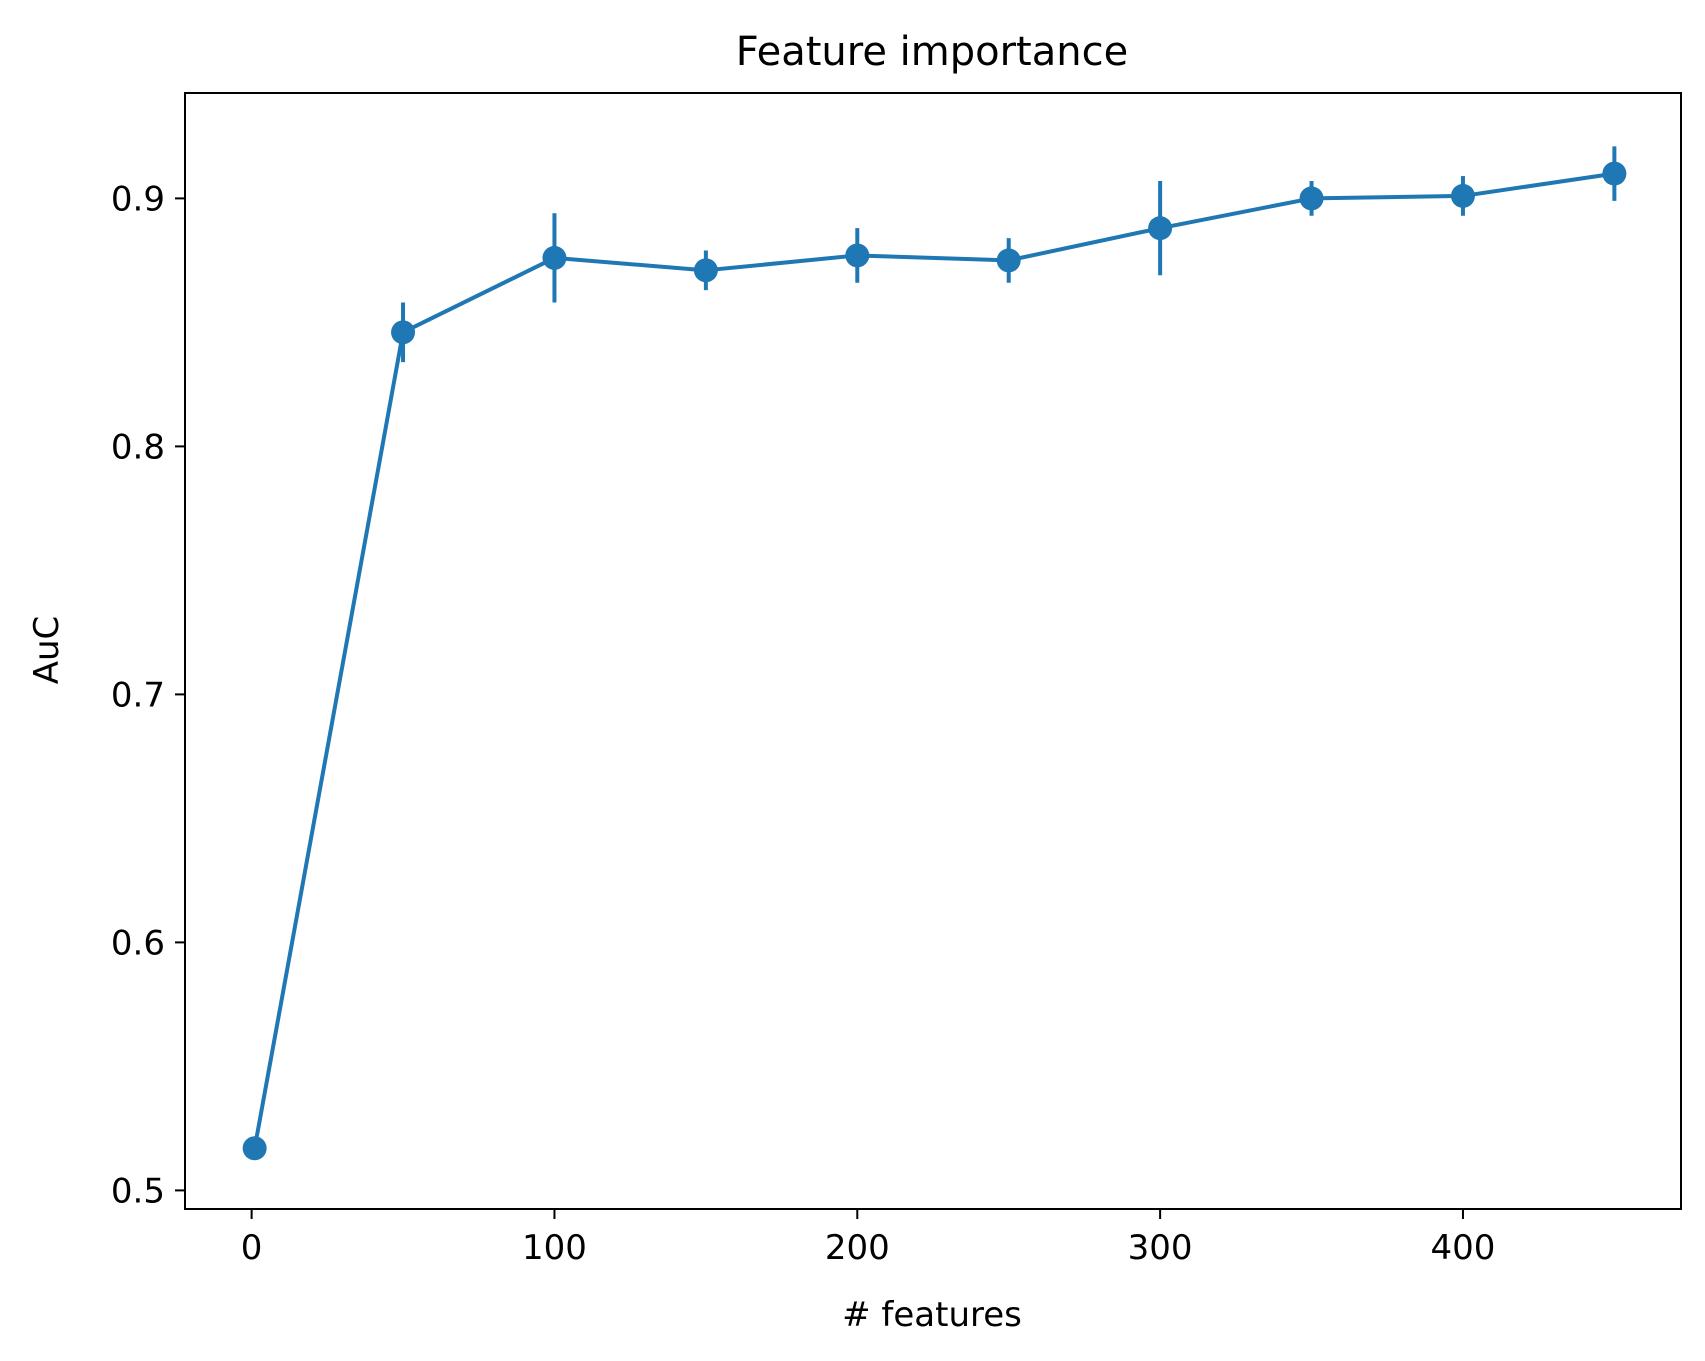  Describe the element at coordinates (932, 52) in the screenshot. I see `chart-title: Feature importance` at that location.